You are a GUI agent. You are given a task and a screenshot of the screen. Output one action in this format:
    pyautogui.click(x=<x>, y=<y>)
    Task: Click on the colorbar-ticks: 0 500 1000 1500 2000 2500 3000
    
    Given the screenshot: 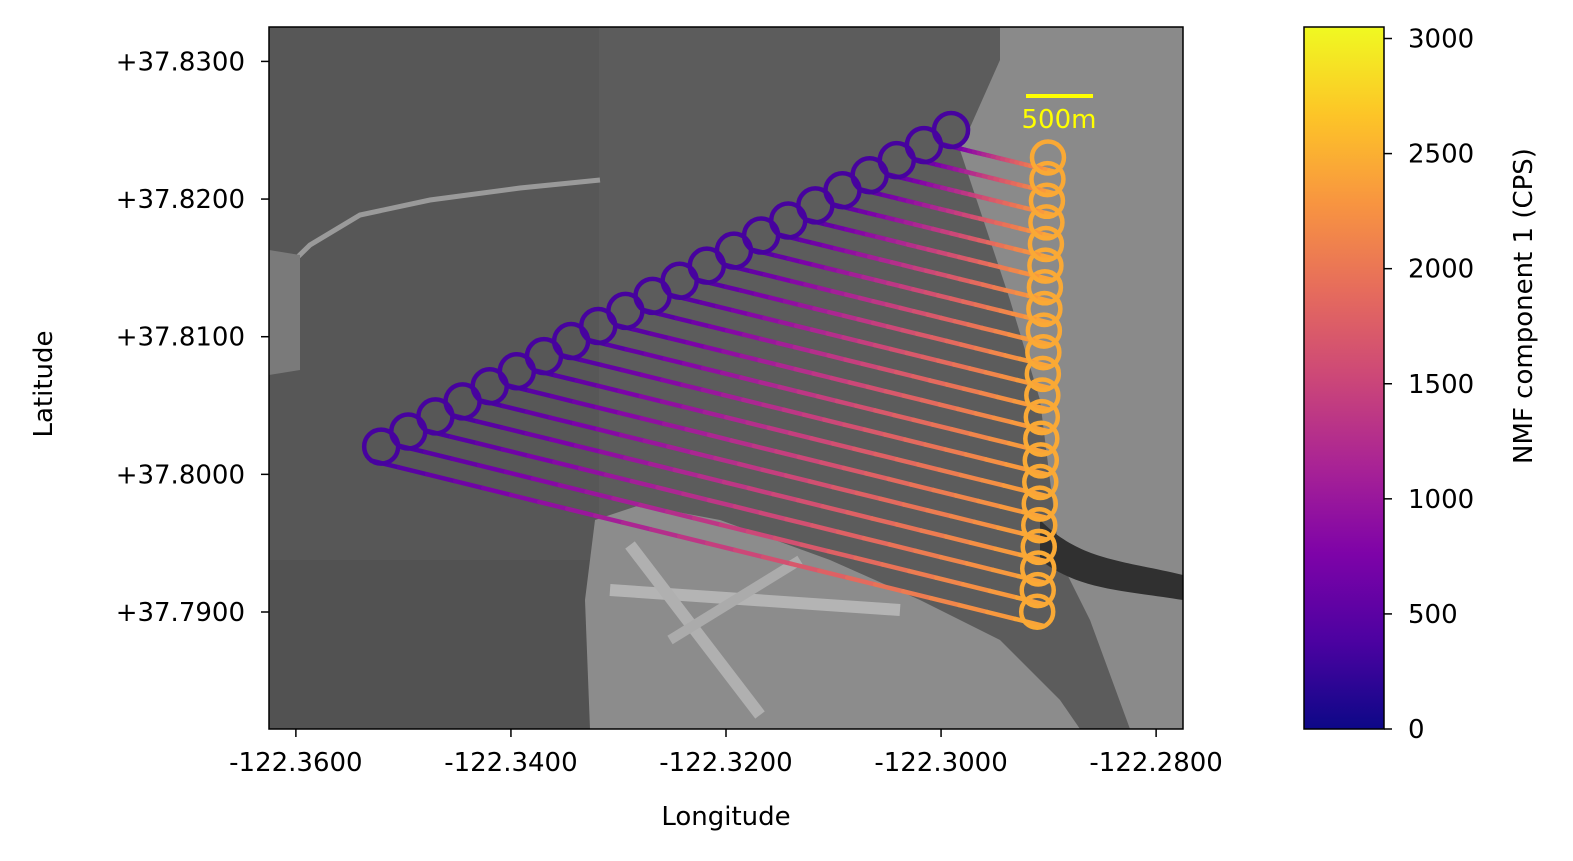 What is the action you would take?
    pyautogui.click(x=1429, y=385)
    